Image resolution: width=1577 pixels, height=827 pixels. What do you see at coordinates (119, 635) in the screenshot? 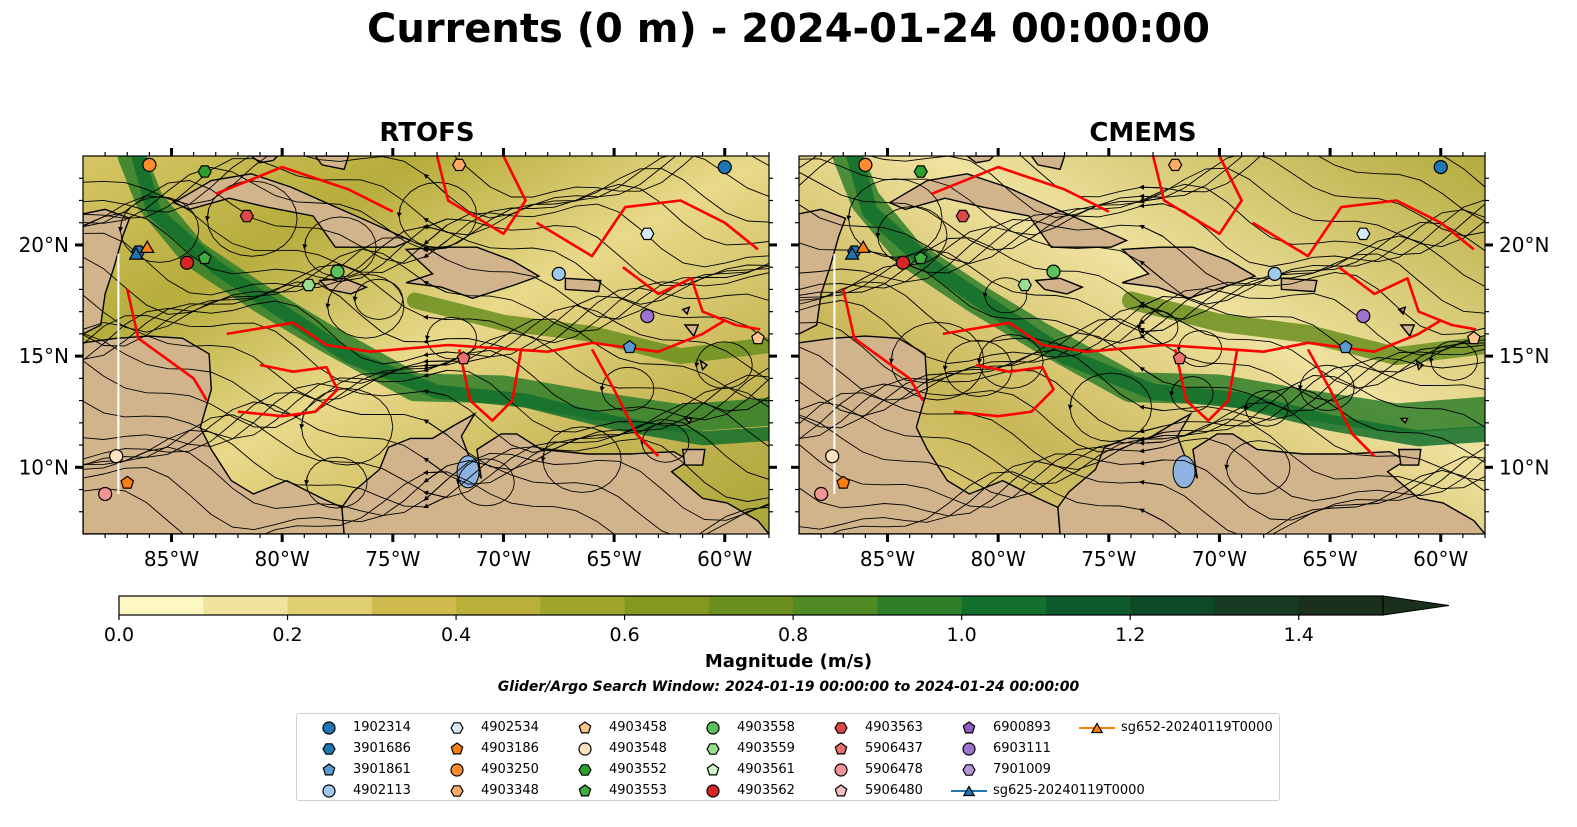
I see `colorbar-tick-label: 0.0` at bounding box center [119, 635].